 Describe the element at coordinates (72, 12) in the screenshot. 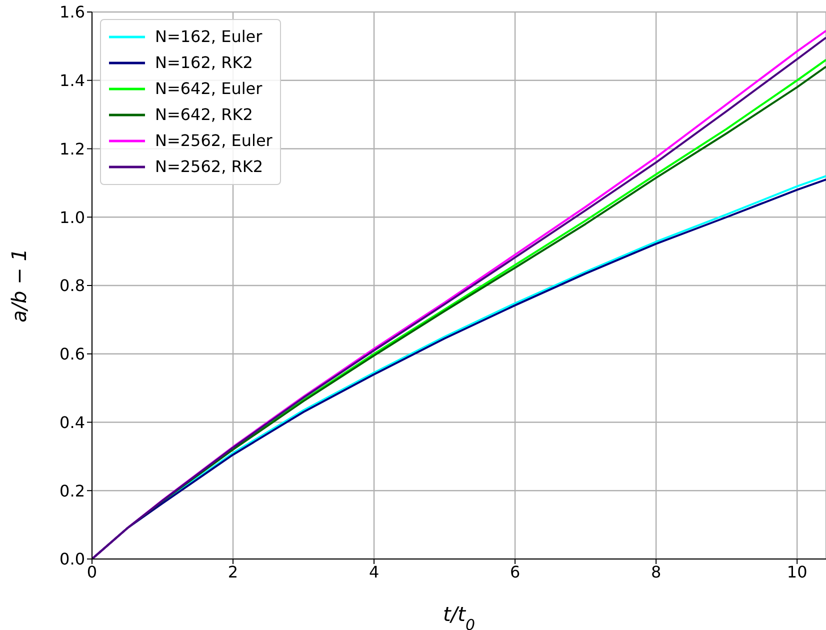

I see `y-tick-label: 1.6` at that location.